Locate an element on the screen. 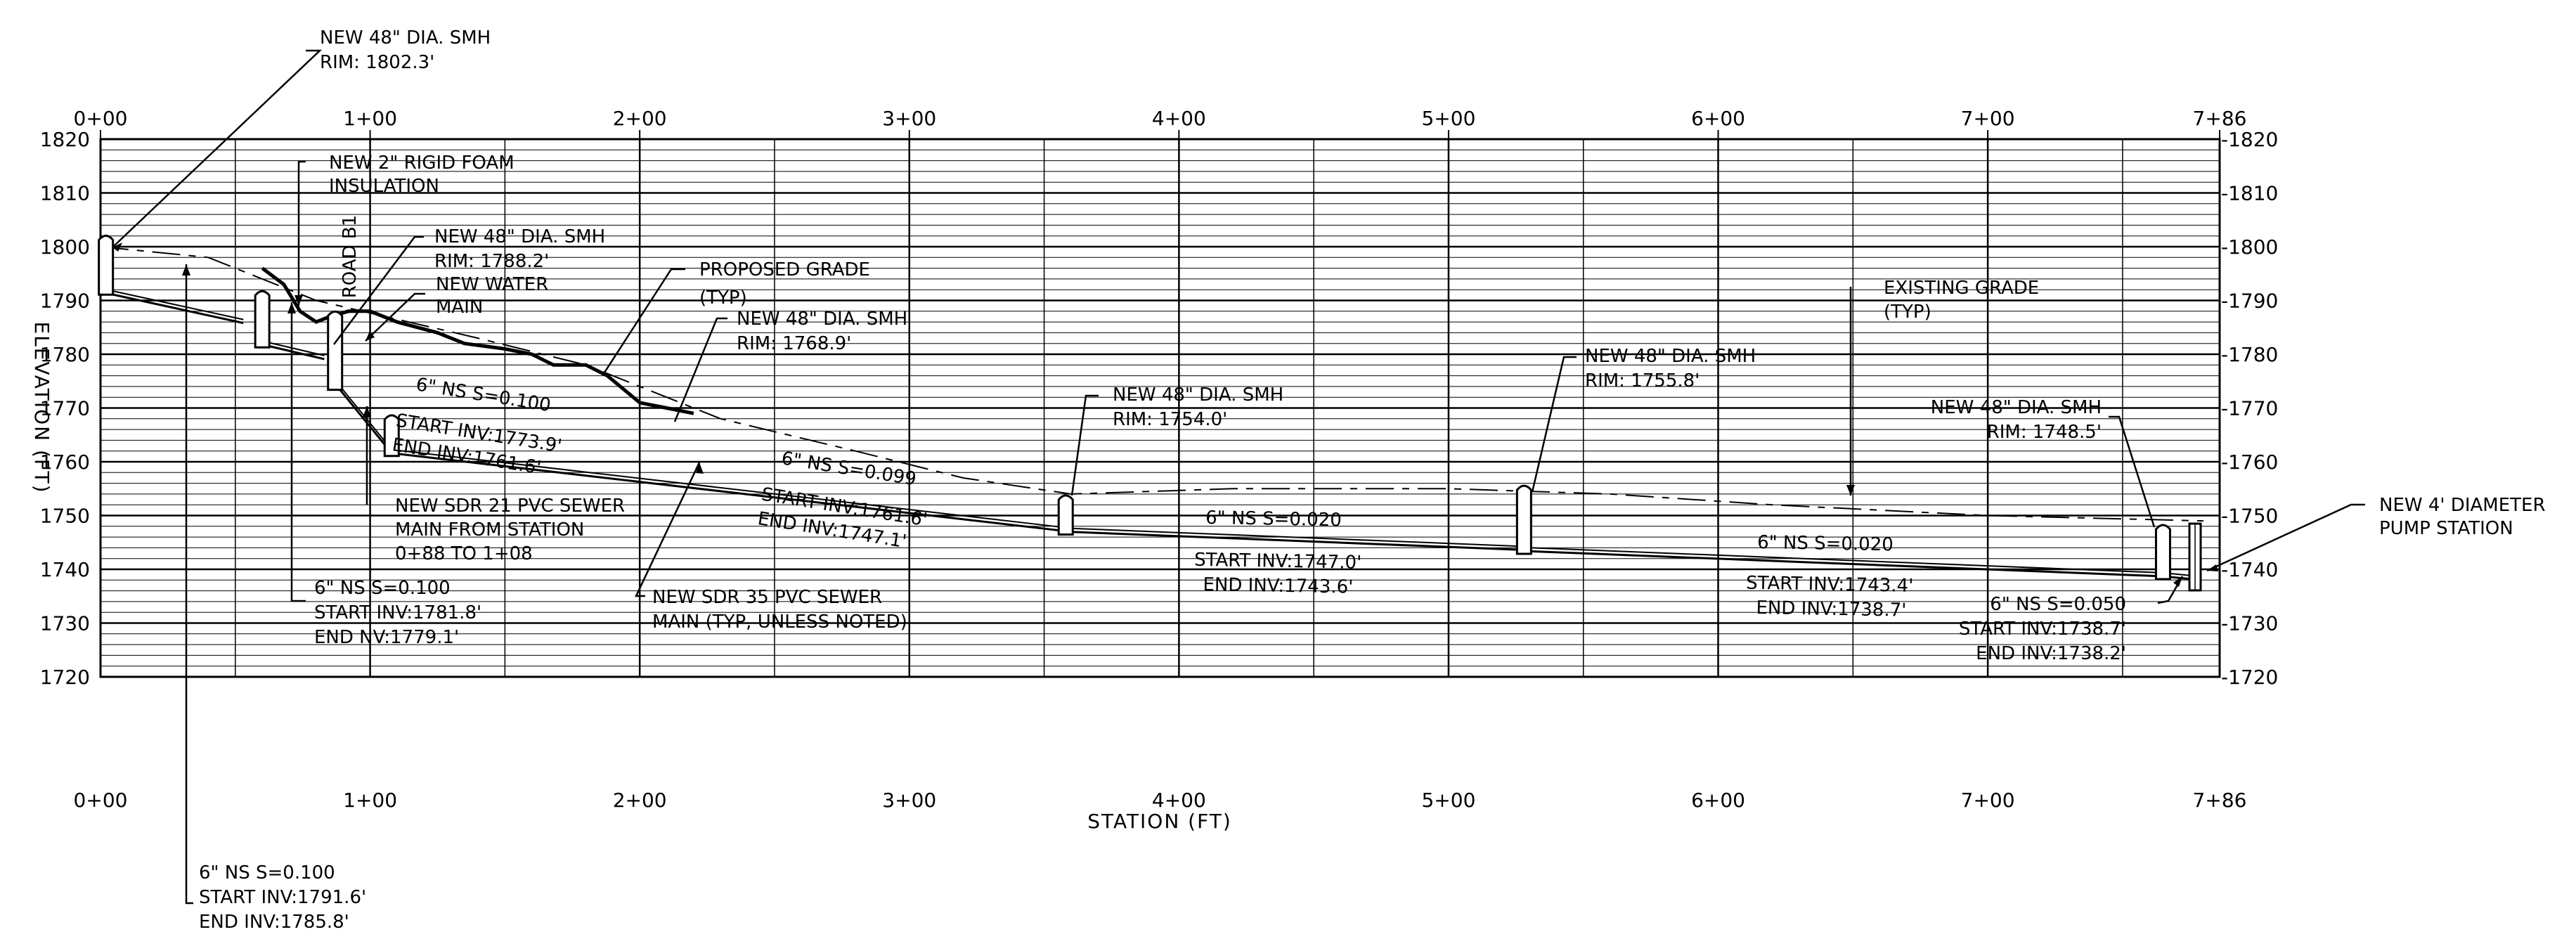 The height and width of the screenshot is (939, 2576). x-tick-label-bottom: 7+00 is located at coordinates (1988, 800).